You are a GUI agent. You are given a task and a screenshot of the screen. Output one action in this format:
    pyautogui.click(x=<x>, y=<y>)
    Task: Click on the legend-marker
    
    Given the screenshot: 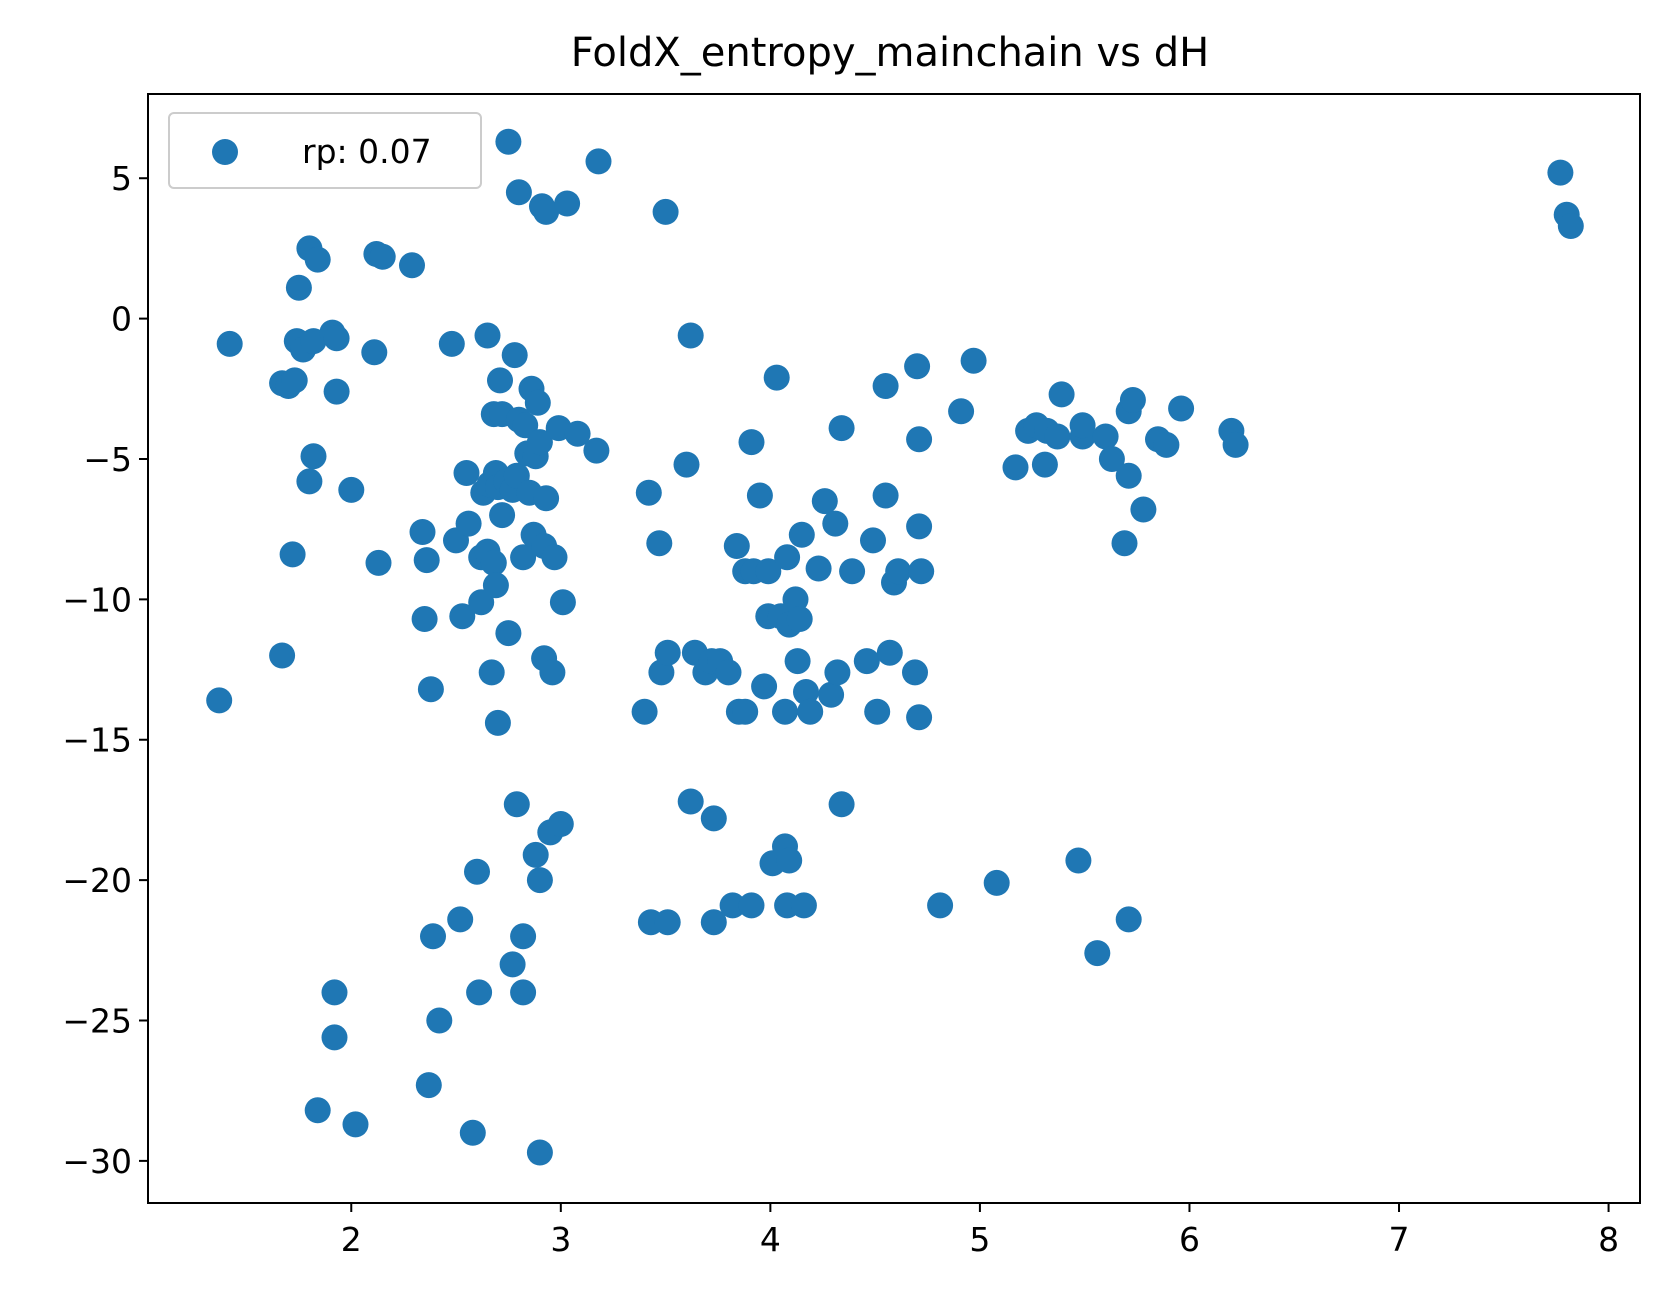 What is the action you would take?
    pyautogui.click(x=225, y=152)
    